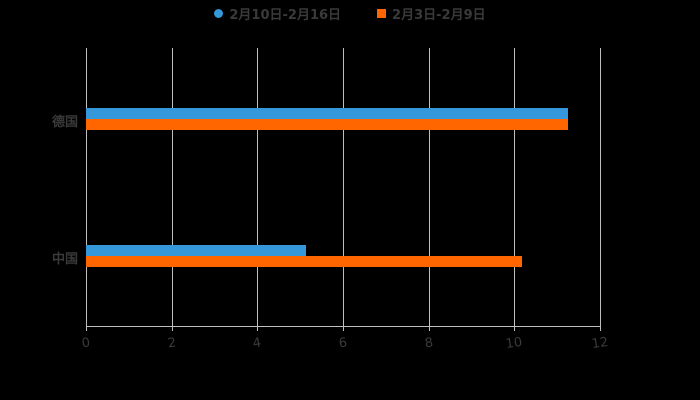  I want to click on legend-item-series-1: 2月10日-2月16日, so click(277, 13).